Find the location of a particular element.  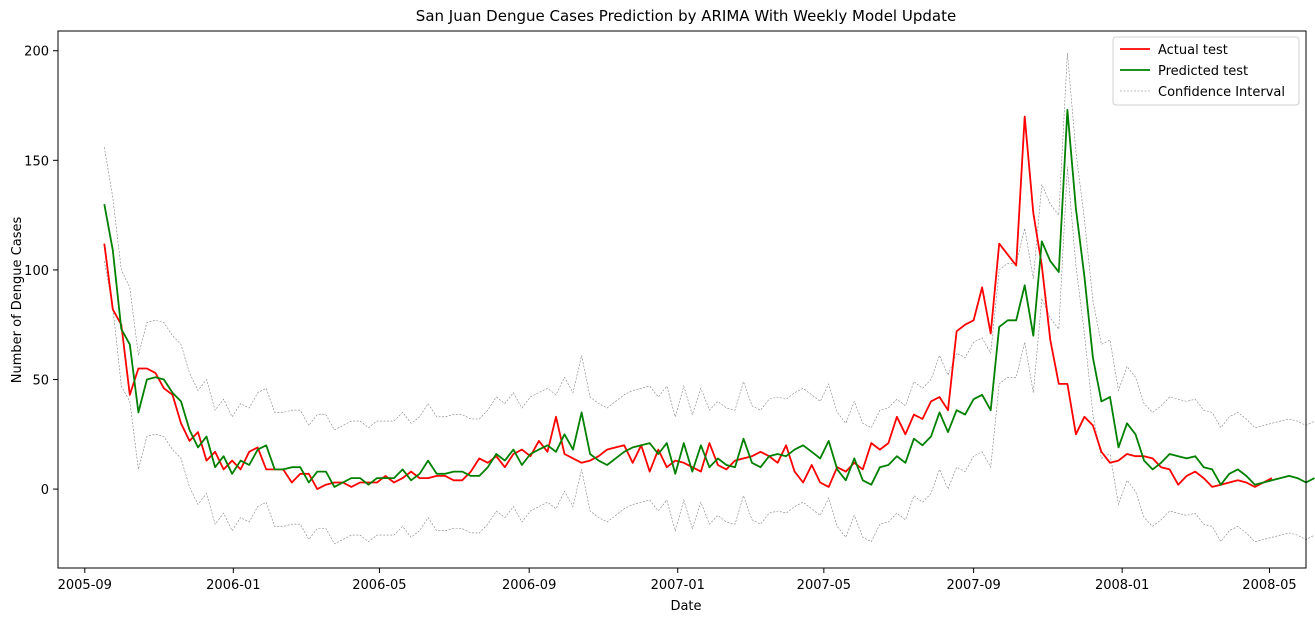

x-tick-label: 2007-01 is located at coordinates (678, 585).